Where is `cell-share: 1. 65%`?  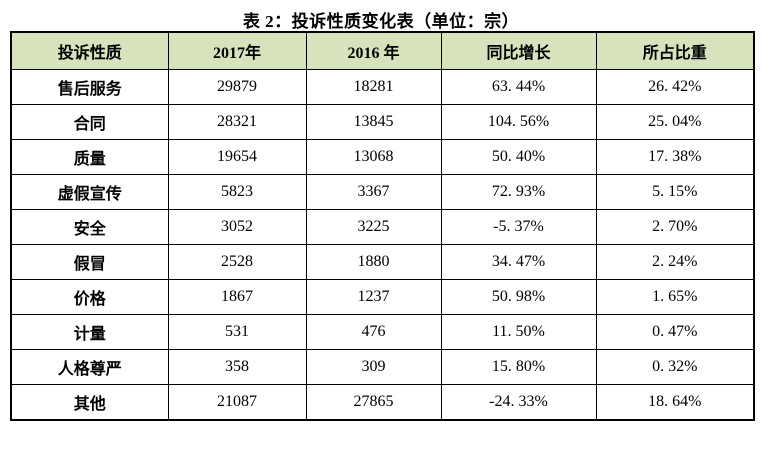
cell-share: 1. 65% is located at coordinates (675, 297).